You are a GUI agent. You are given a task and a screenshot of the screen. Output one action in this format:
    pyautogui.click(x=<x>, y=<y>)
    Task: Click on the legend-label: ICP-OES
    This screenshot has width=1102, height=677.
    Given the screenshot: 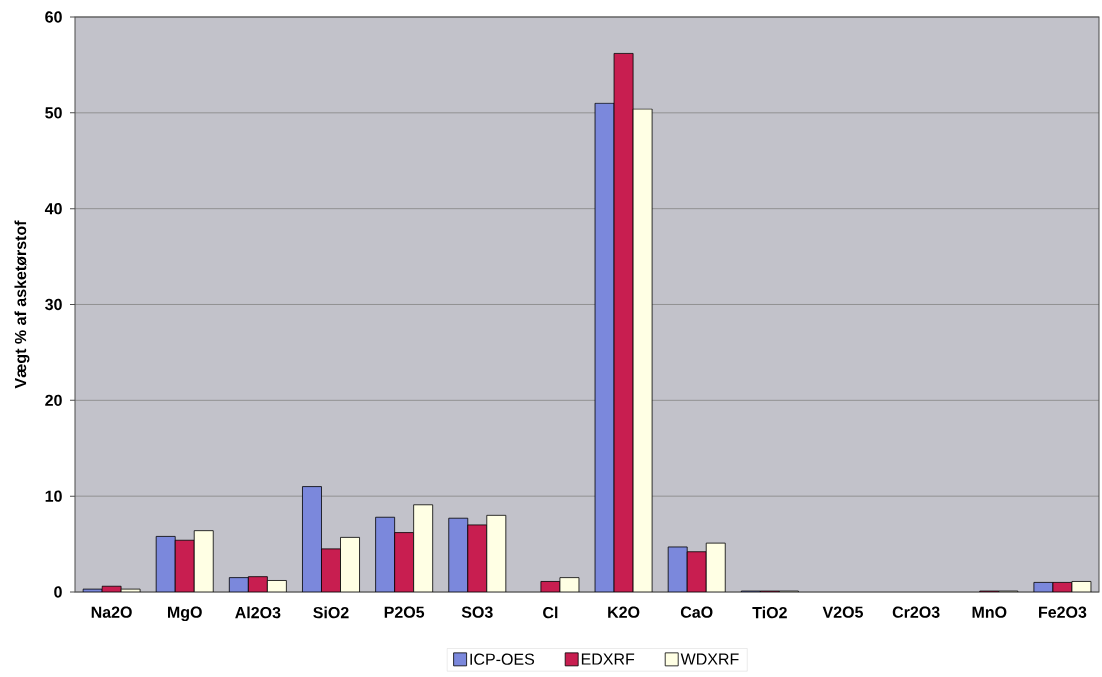 What is the action you would take?
    pyautogui.click(x=502, y=659)
    